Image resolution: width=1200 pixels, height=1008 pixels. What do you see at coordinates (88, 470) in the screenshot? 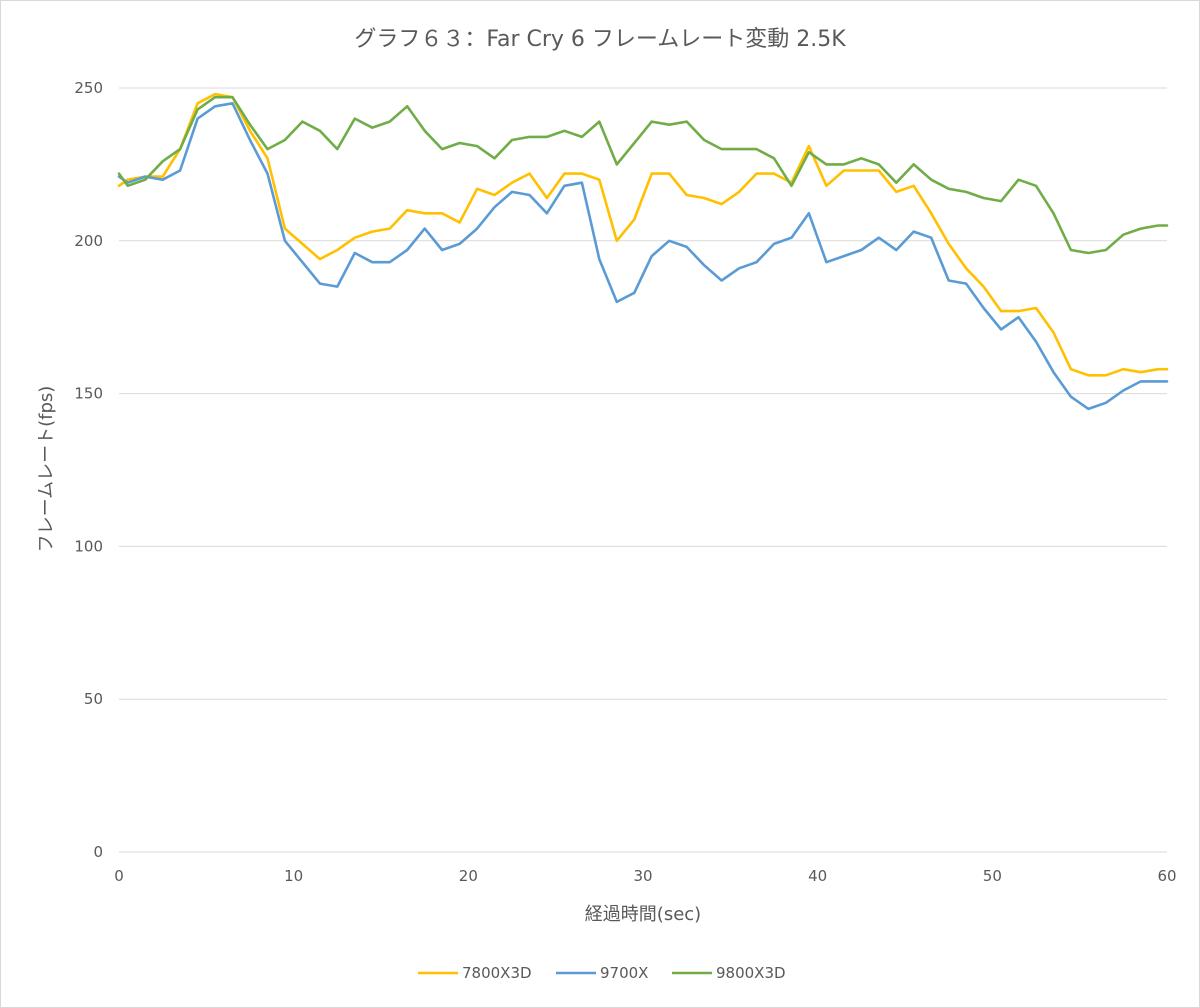
I see `y-axis-ticks: 0 50 100 150 200 250` at bounding box center [88, 470].